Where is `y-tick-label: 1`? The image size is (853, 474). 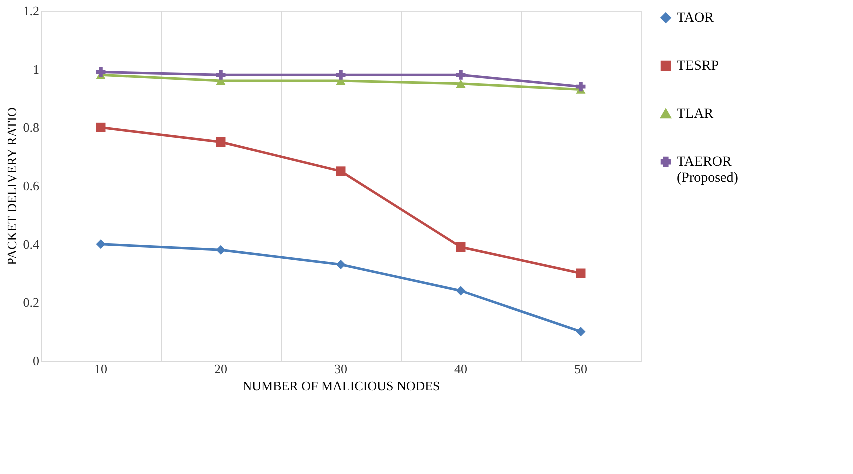
y-tick-label: 1 is located at coordinates (36, 69).